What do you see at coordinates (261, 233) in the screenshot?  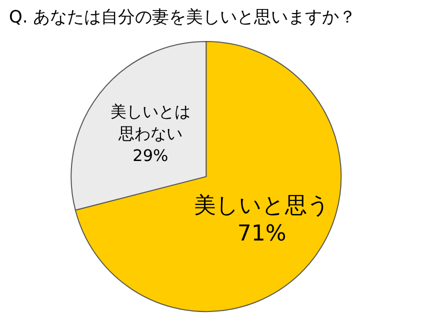 I see `data-label: 71%` at bounding box center [261, 233].